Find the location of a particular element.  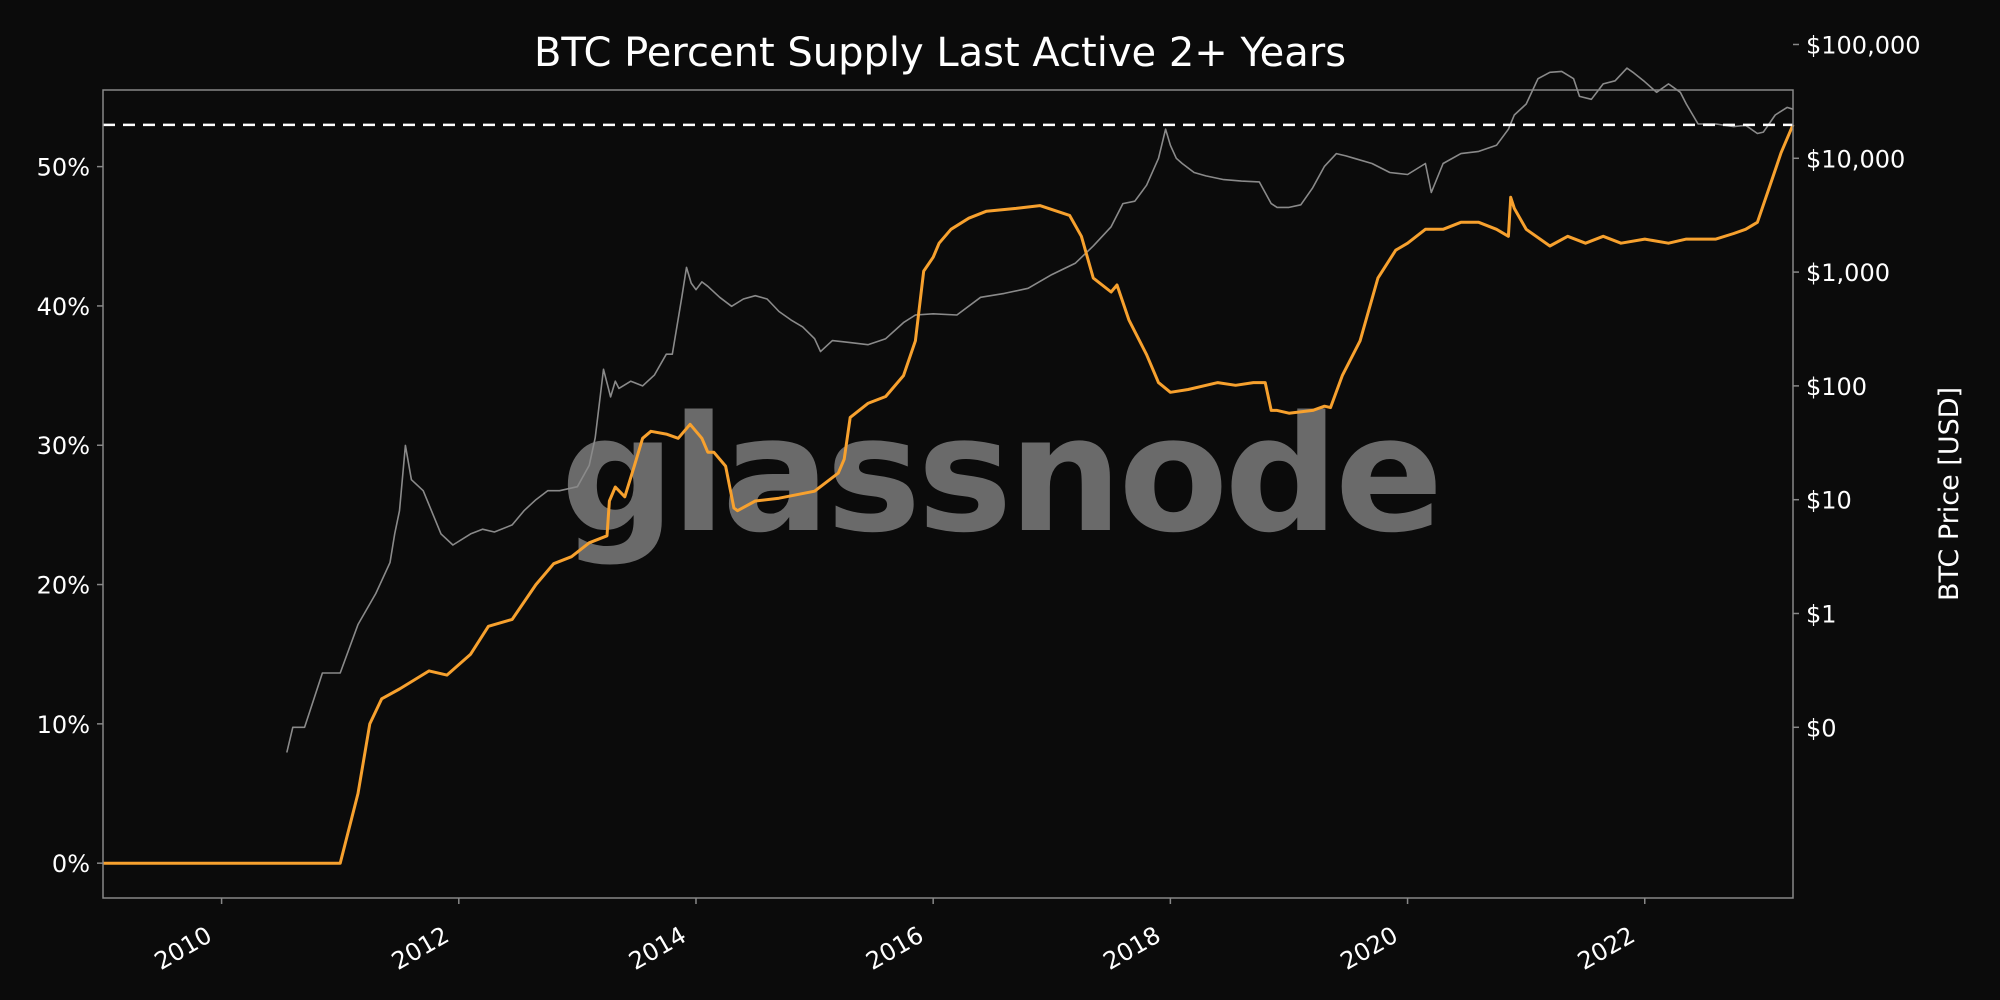

y-axis-right: $0 $1 $10 $100 $1,000 $10,000 $100,000 is located at coordinates (1857, 386).